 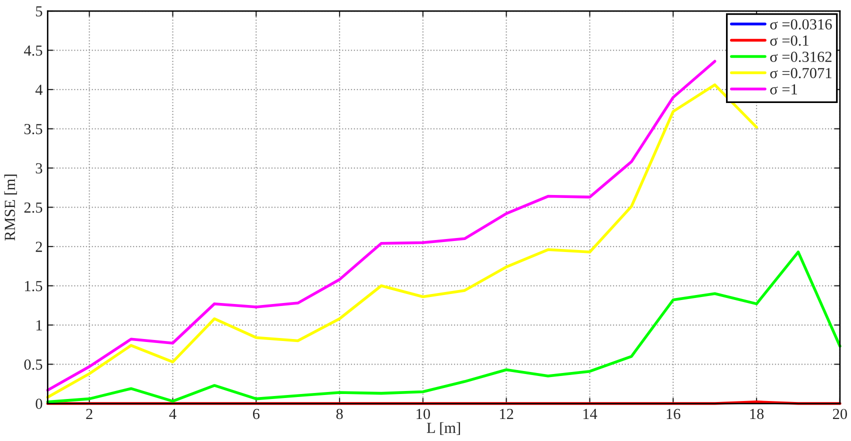 I want to click on legend-label: σ =0.3162, so click(x=801, y=57).